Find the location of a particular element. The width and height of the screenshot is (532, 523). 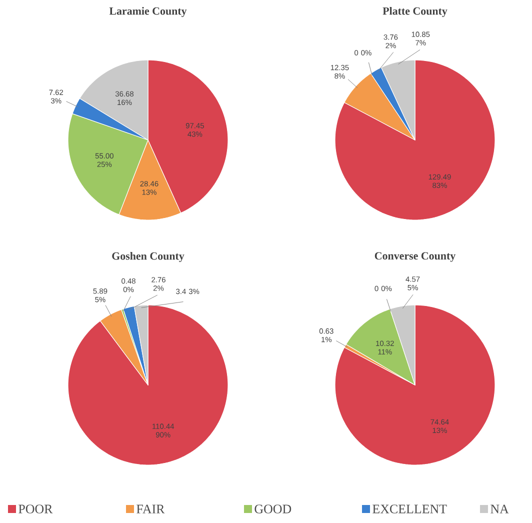

chart-title: Converse County is located at coordinates (415, 257).